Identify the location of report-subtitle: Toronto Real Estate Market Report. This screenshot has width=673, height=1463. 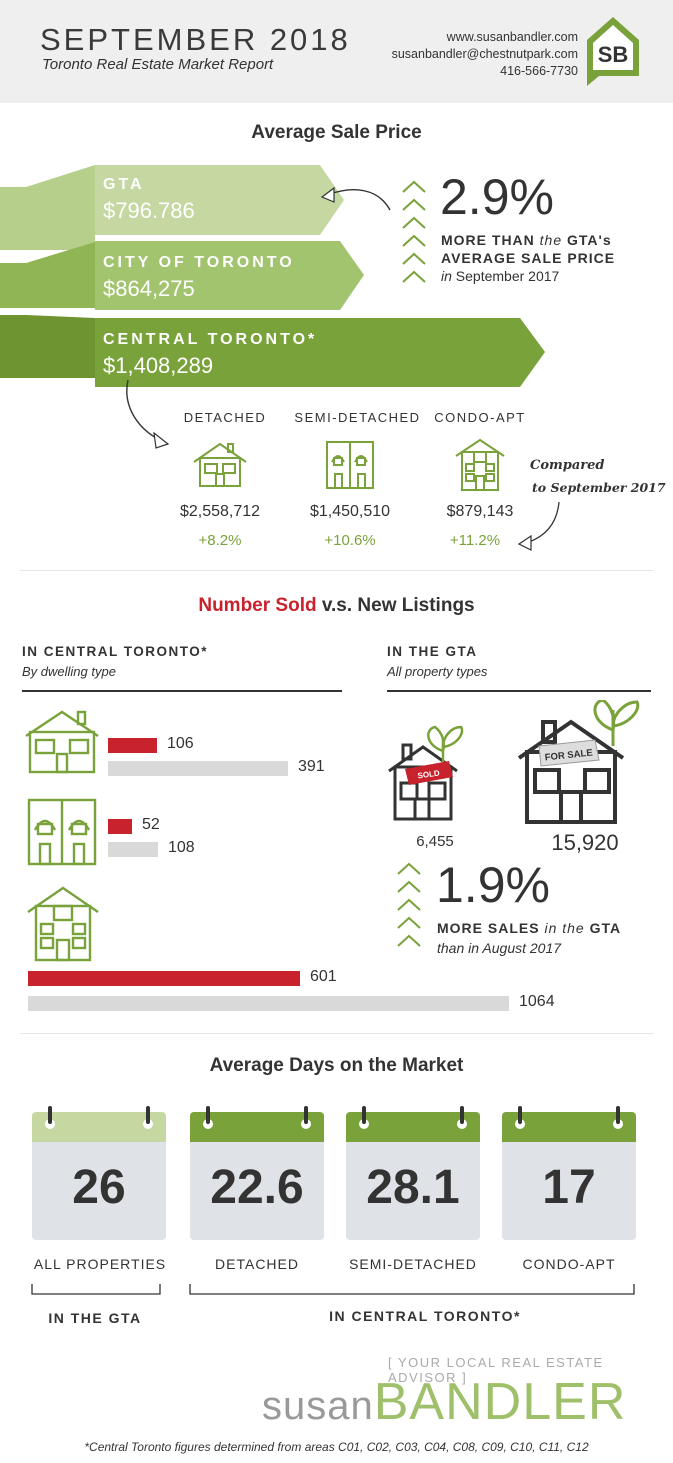
(158, 64).